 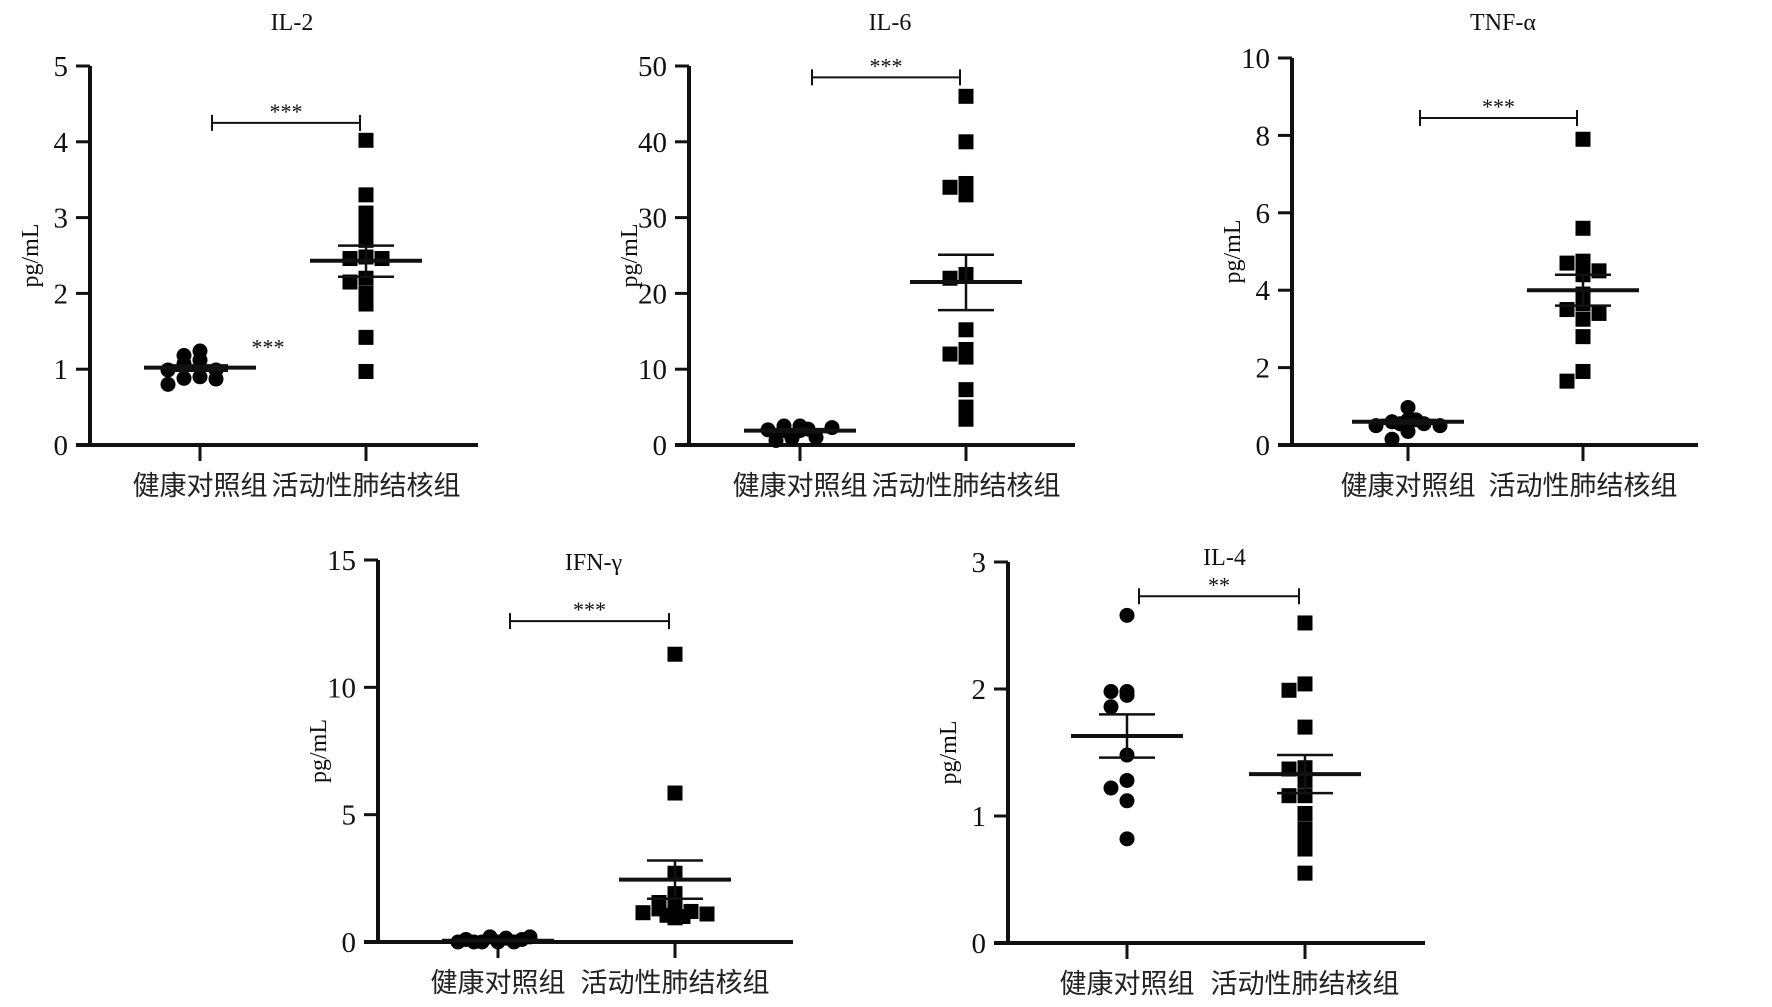 What do you see at coordinates (979, 563) in the screenshot?
I see `y-tick-label: 3` at bounding box center [979, 563].